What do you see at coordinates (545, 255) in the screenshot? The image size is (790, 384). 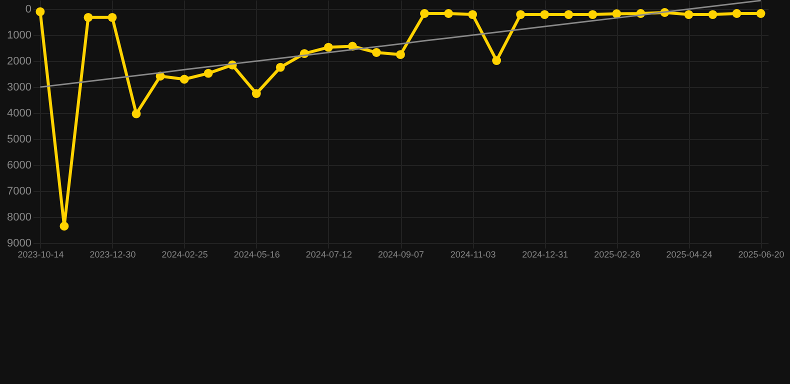 I see `x-tick-label: 2024-12-31` at bounding box center [545, 255].